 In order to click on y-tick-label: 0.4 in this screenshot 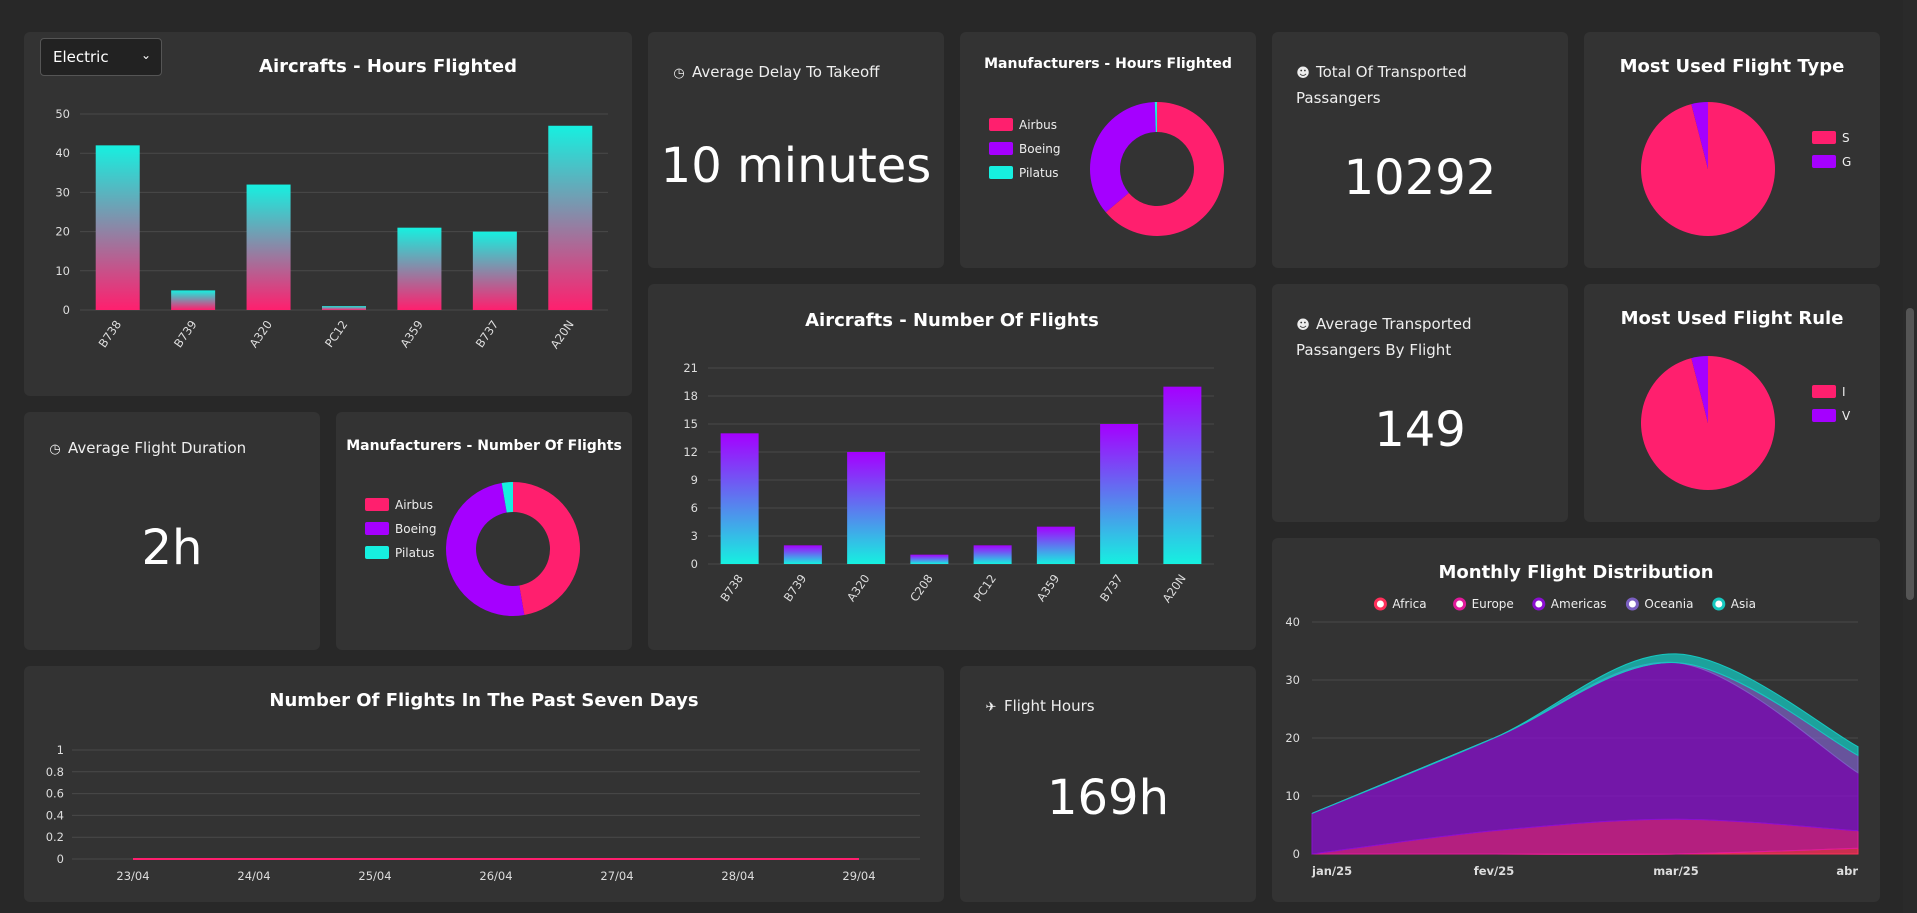, I will do `click(55, 815)`.